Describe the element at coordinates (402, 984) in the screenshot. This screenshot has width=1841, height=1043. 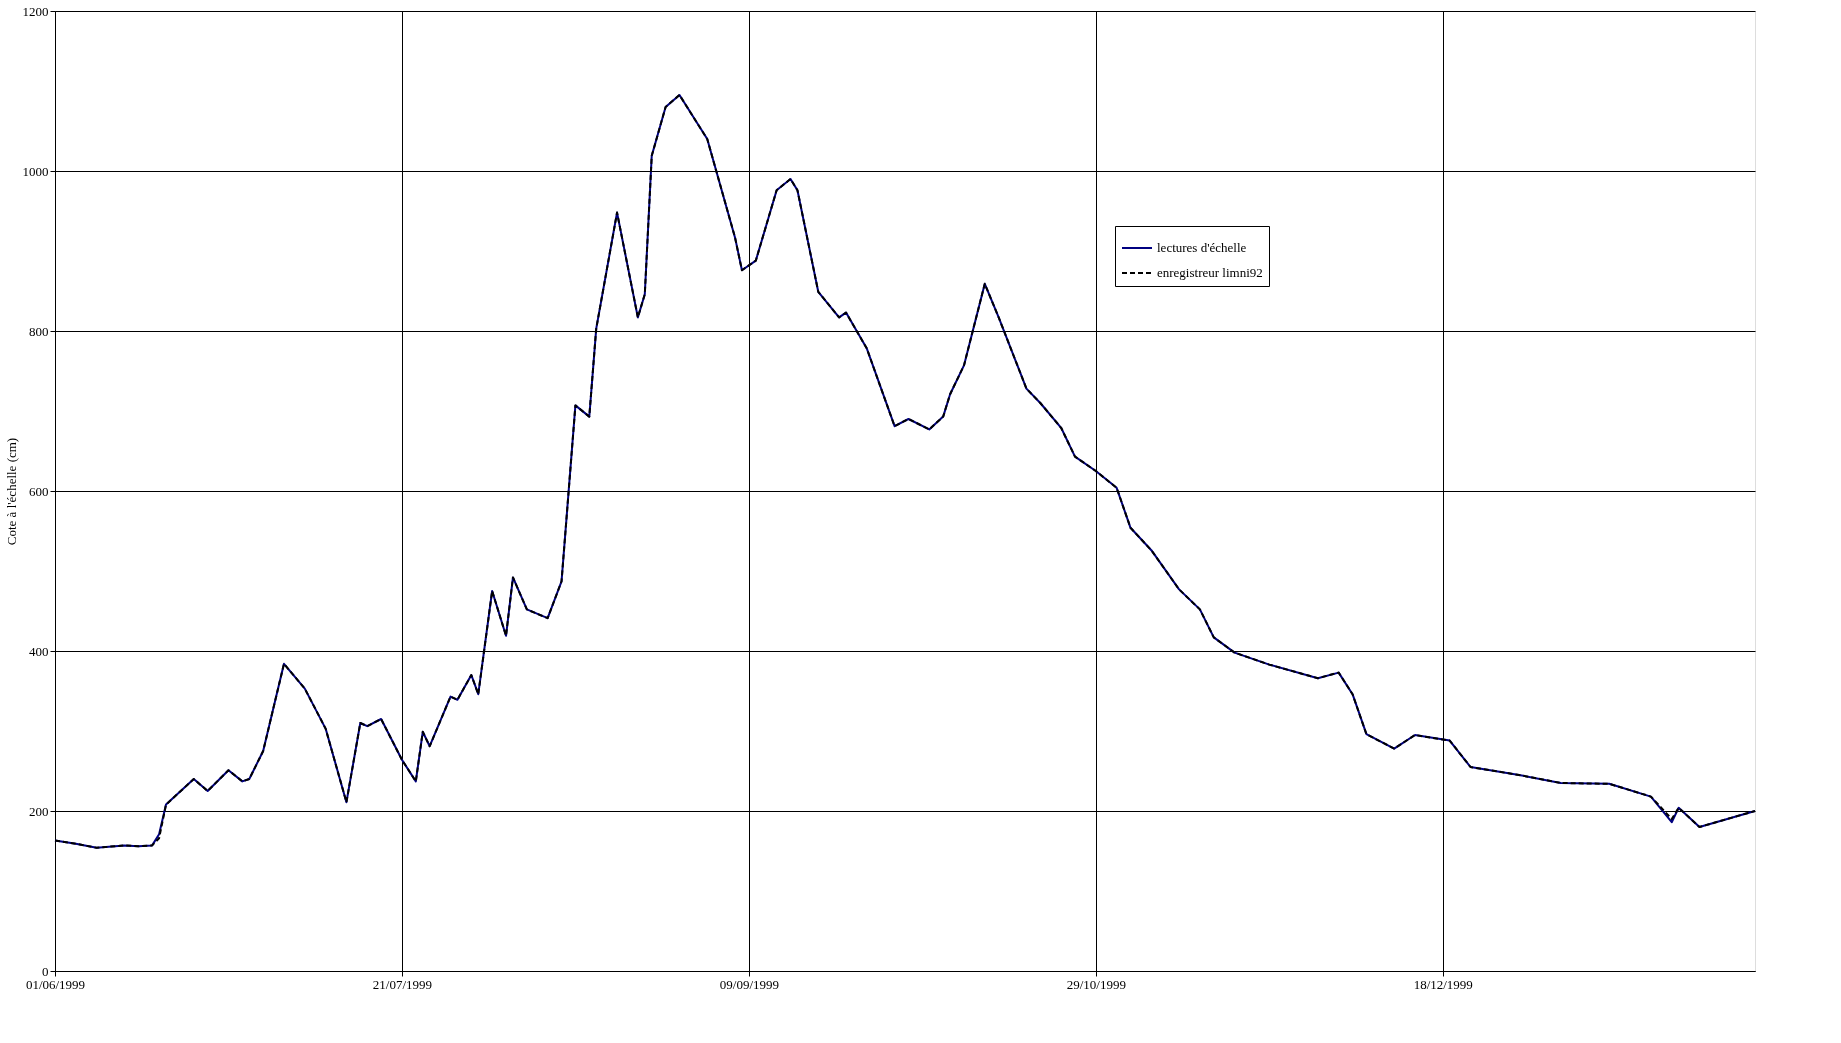
I see `x-tick-label: 21/07/1999` at that location.